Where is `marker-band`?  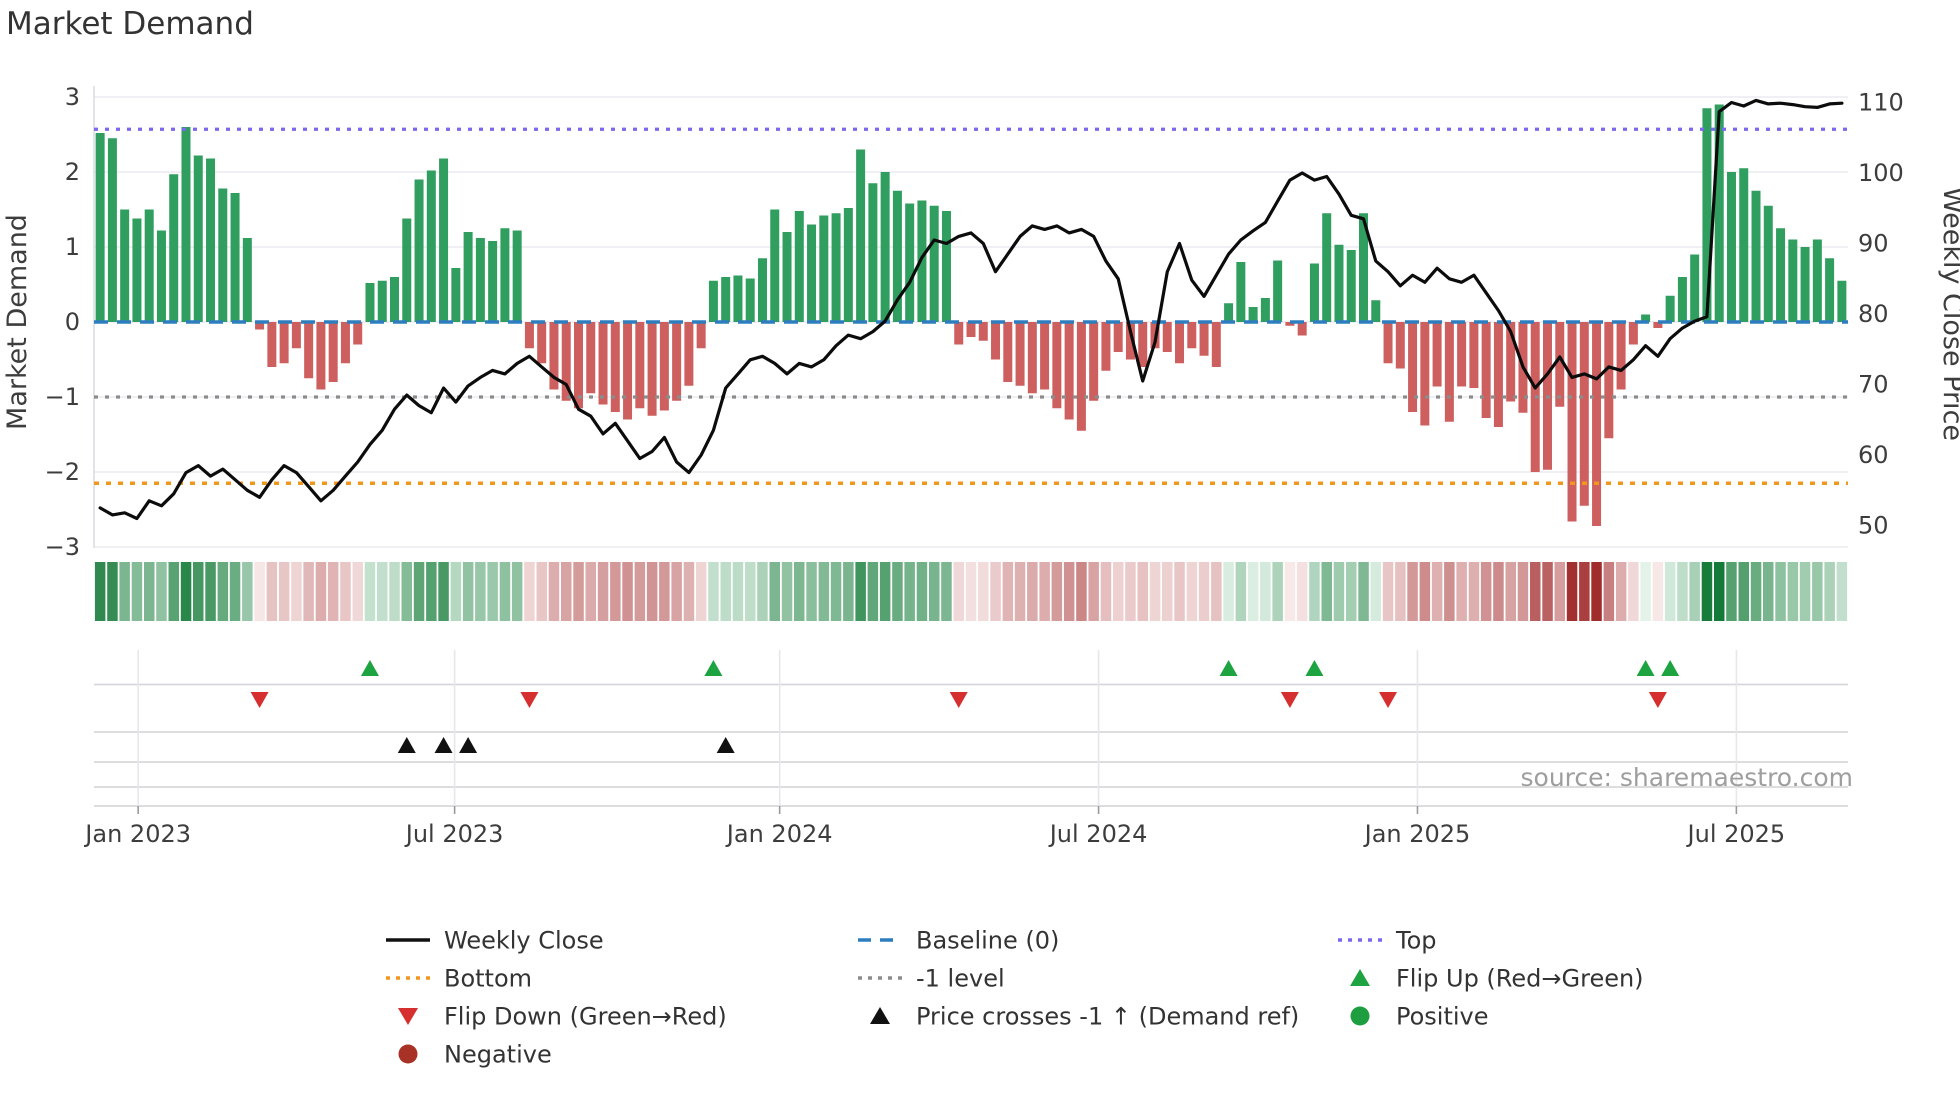 marker-band is located at coordinates (971, 732).